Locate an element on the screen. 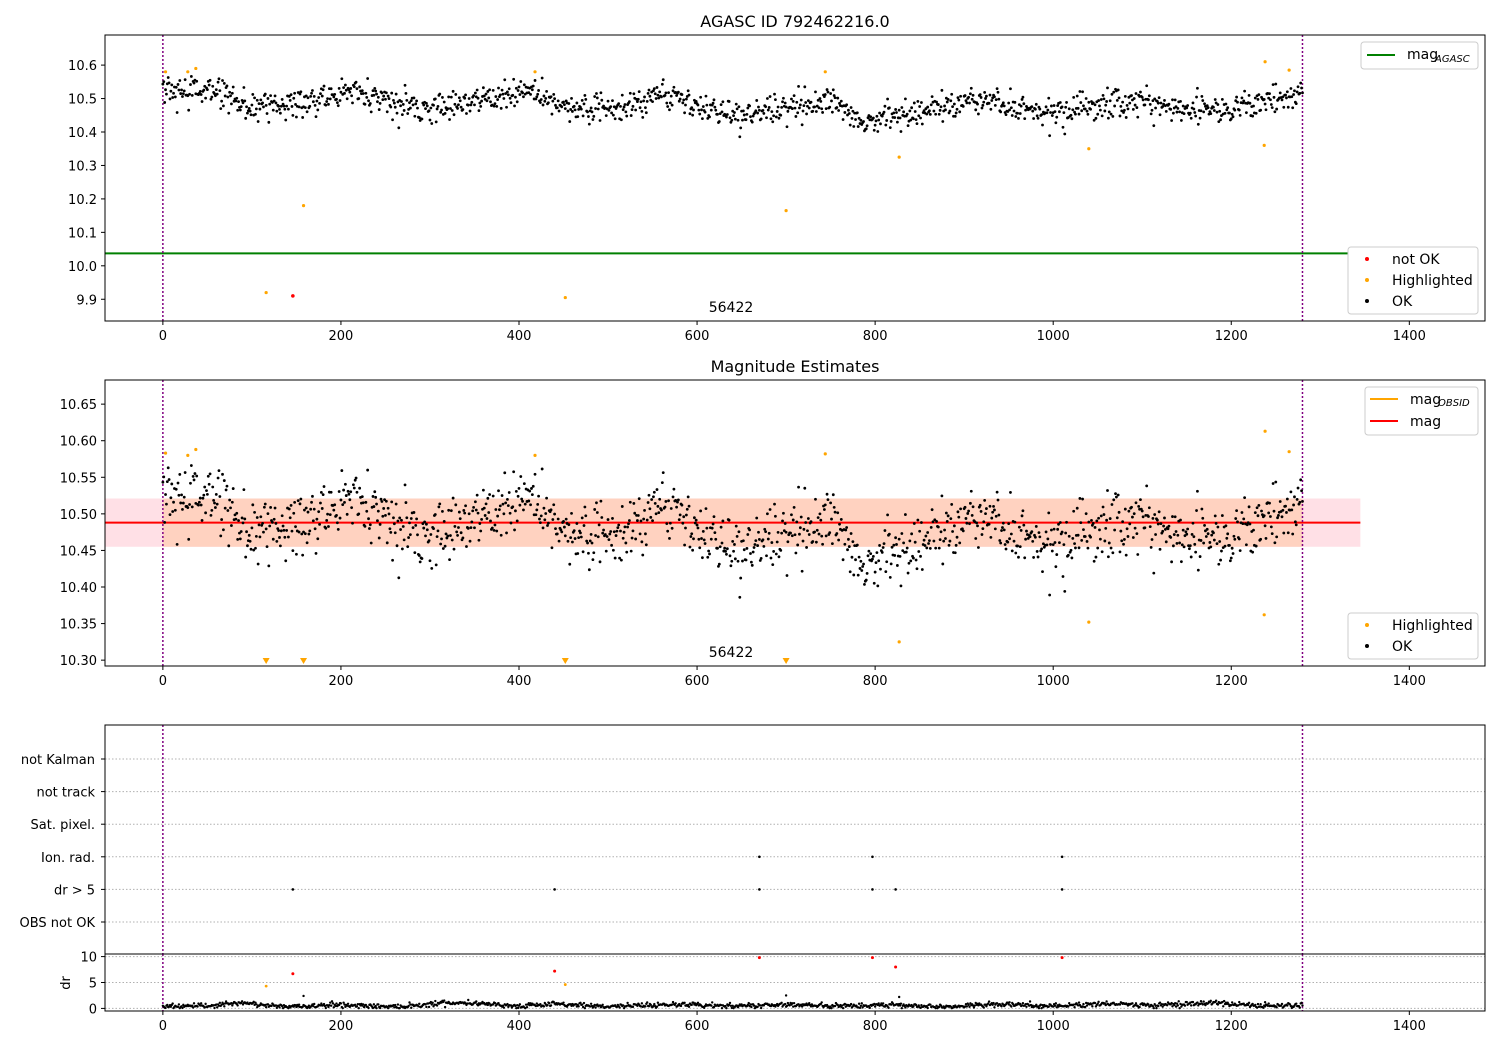  panel1-title: AGASC ID 792462216.0 is located at coordinates (794, 21).